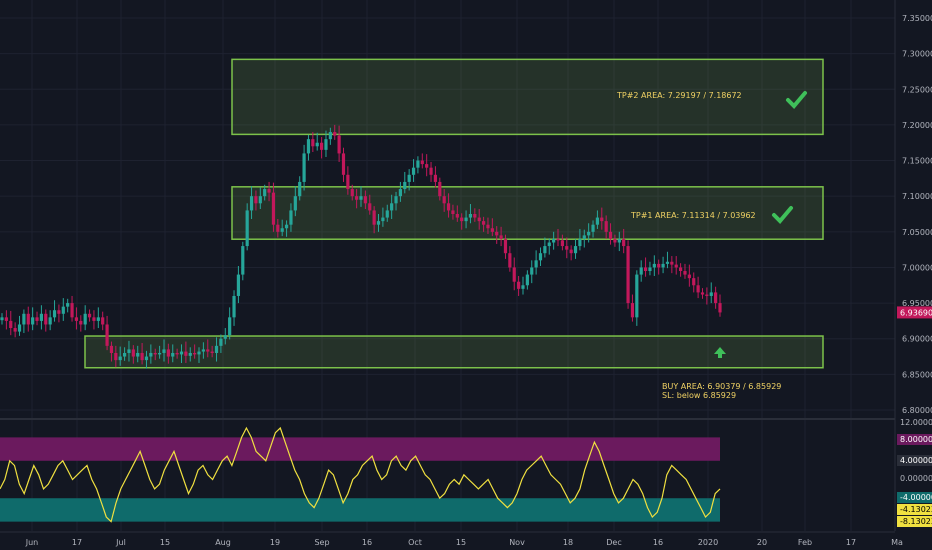  What do you see at coordinates (454, 352) in the screenshot?
I see `zone-buy` at bounding box center [454, 352].